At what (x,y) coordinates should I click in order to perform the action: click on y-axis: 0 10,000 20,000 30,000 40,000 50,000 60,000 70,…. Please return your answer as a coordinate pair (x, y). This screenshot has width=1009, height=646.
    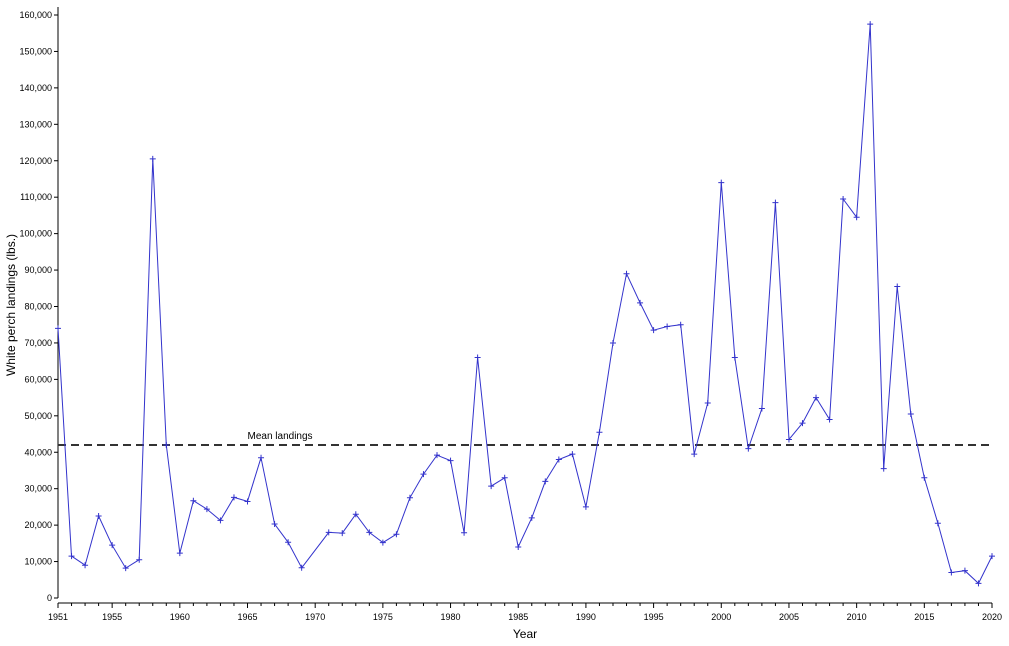
    Looking at the image, I should click on (39, 305).